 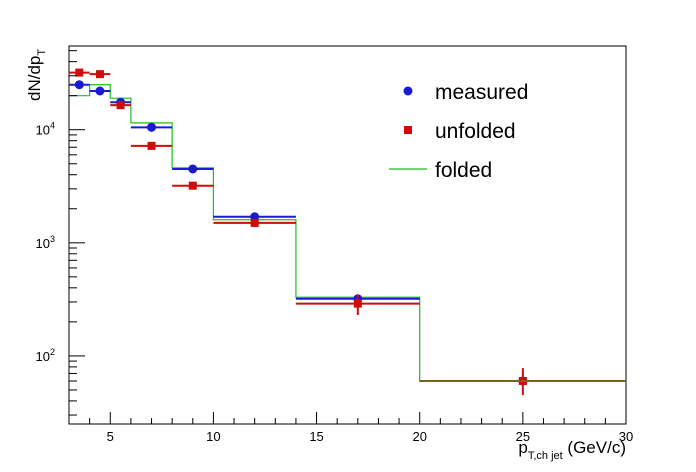 What do you see at coordinates (475, 131) in the screenshot?
I see `legend-label-unfolded: unfolded` at bounding box center [475, 131].